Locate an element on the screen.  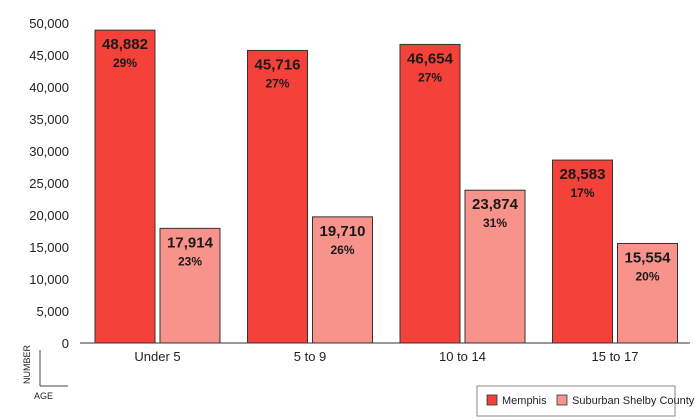
bar-value-label: 15,554 is located at coordinates (648, 257).